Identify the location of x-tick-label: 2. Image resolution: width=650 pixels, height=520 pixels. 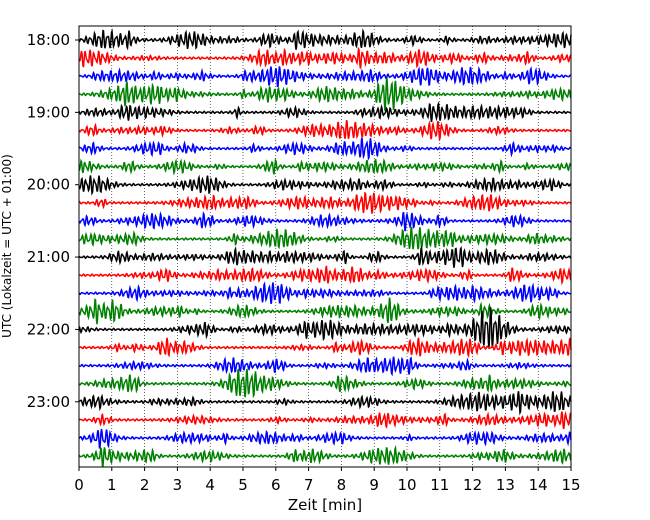
(145, 485).